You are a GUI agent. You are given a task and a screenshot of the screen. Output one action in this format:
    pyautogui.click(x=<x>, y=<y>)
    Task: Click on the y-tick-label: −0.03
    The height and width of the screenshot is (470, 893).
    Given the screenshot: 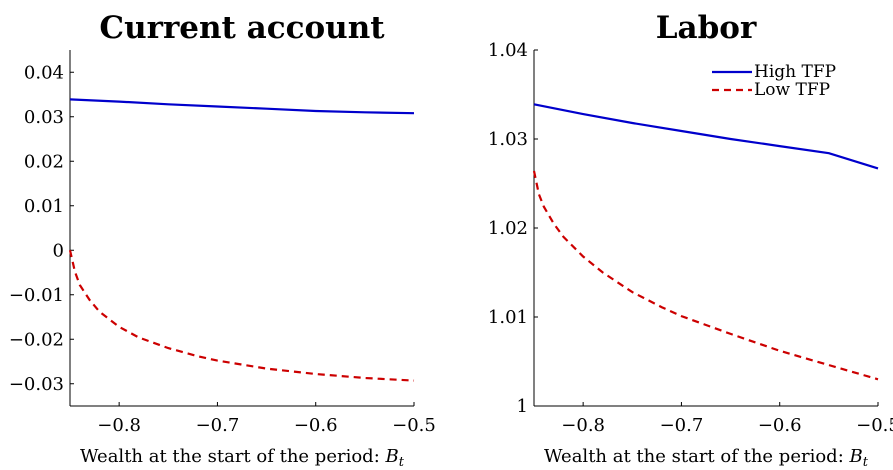 What is the action you would take?
    pyautogui.click(x=36, y=384)
    